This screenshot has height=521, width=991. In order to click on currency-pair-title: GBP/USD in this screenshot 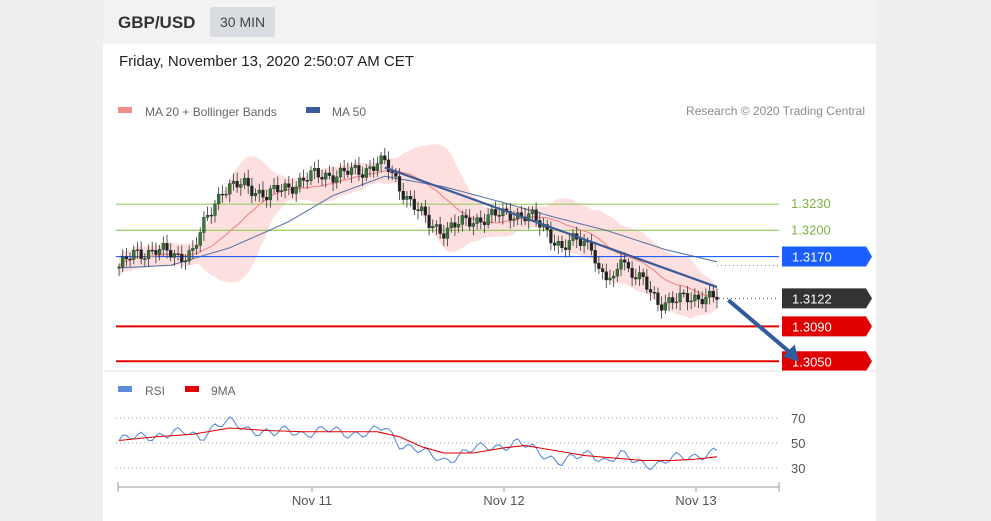, I will do `click(157, 22)`.